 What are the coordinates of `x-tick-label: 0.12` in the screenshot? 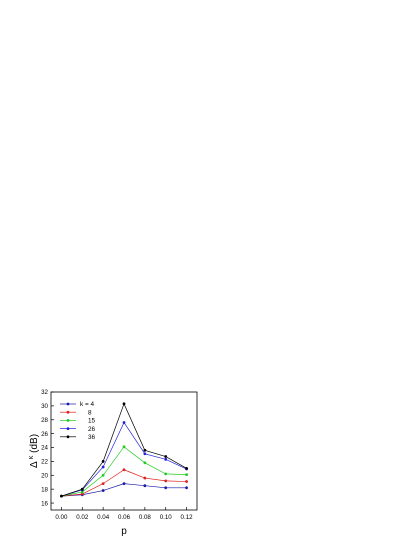 It's located at (187, 517).